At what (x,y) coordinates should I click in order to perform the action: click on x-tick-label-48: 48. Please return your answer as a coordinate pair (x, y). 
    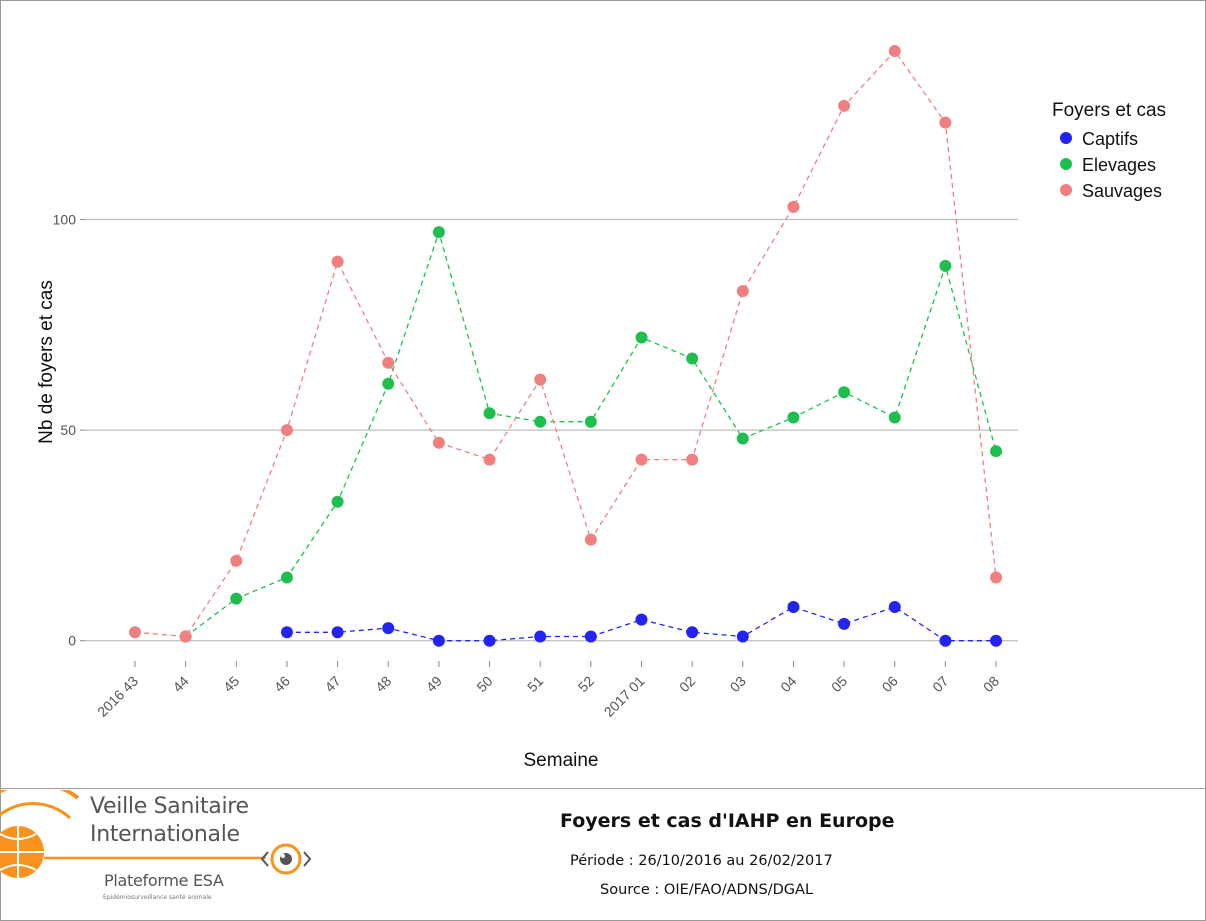
    Looking at the image, I should click on (383, 684).